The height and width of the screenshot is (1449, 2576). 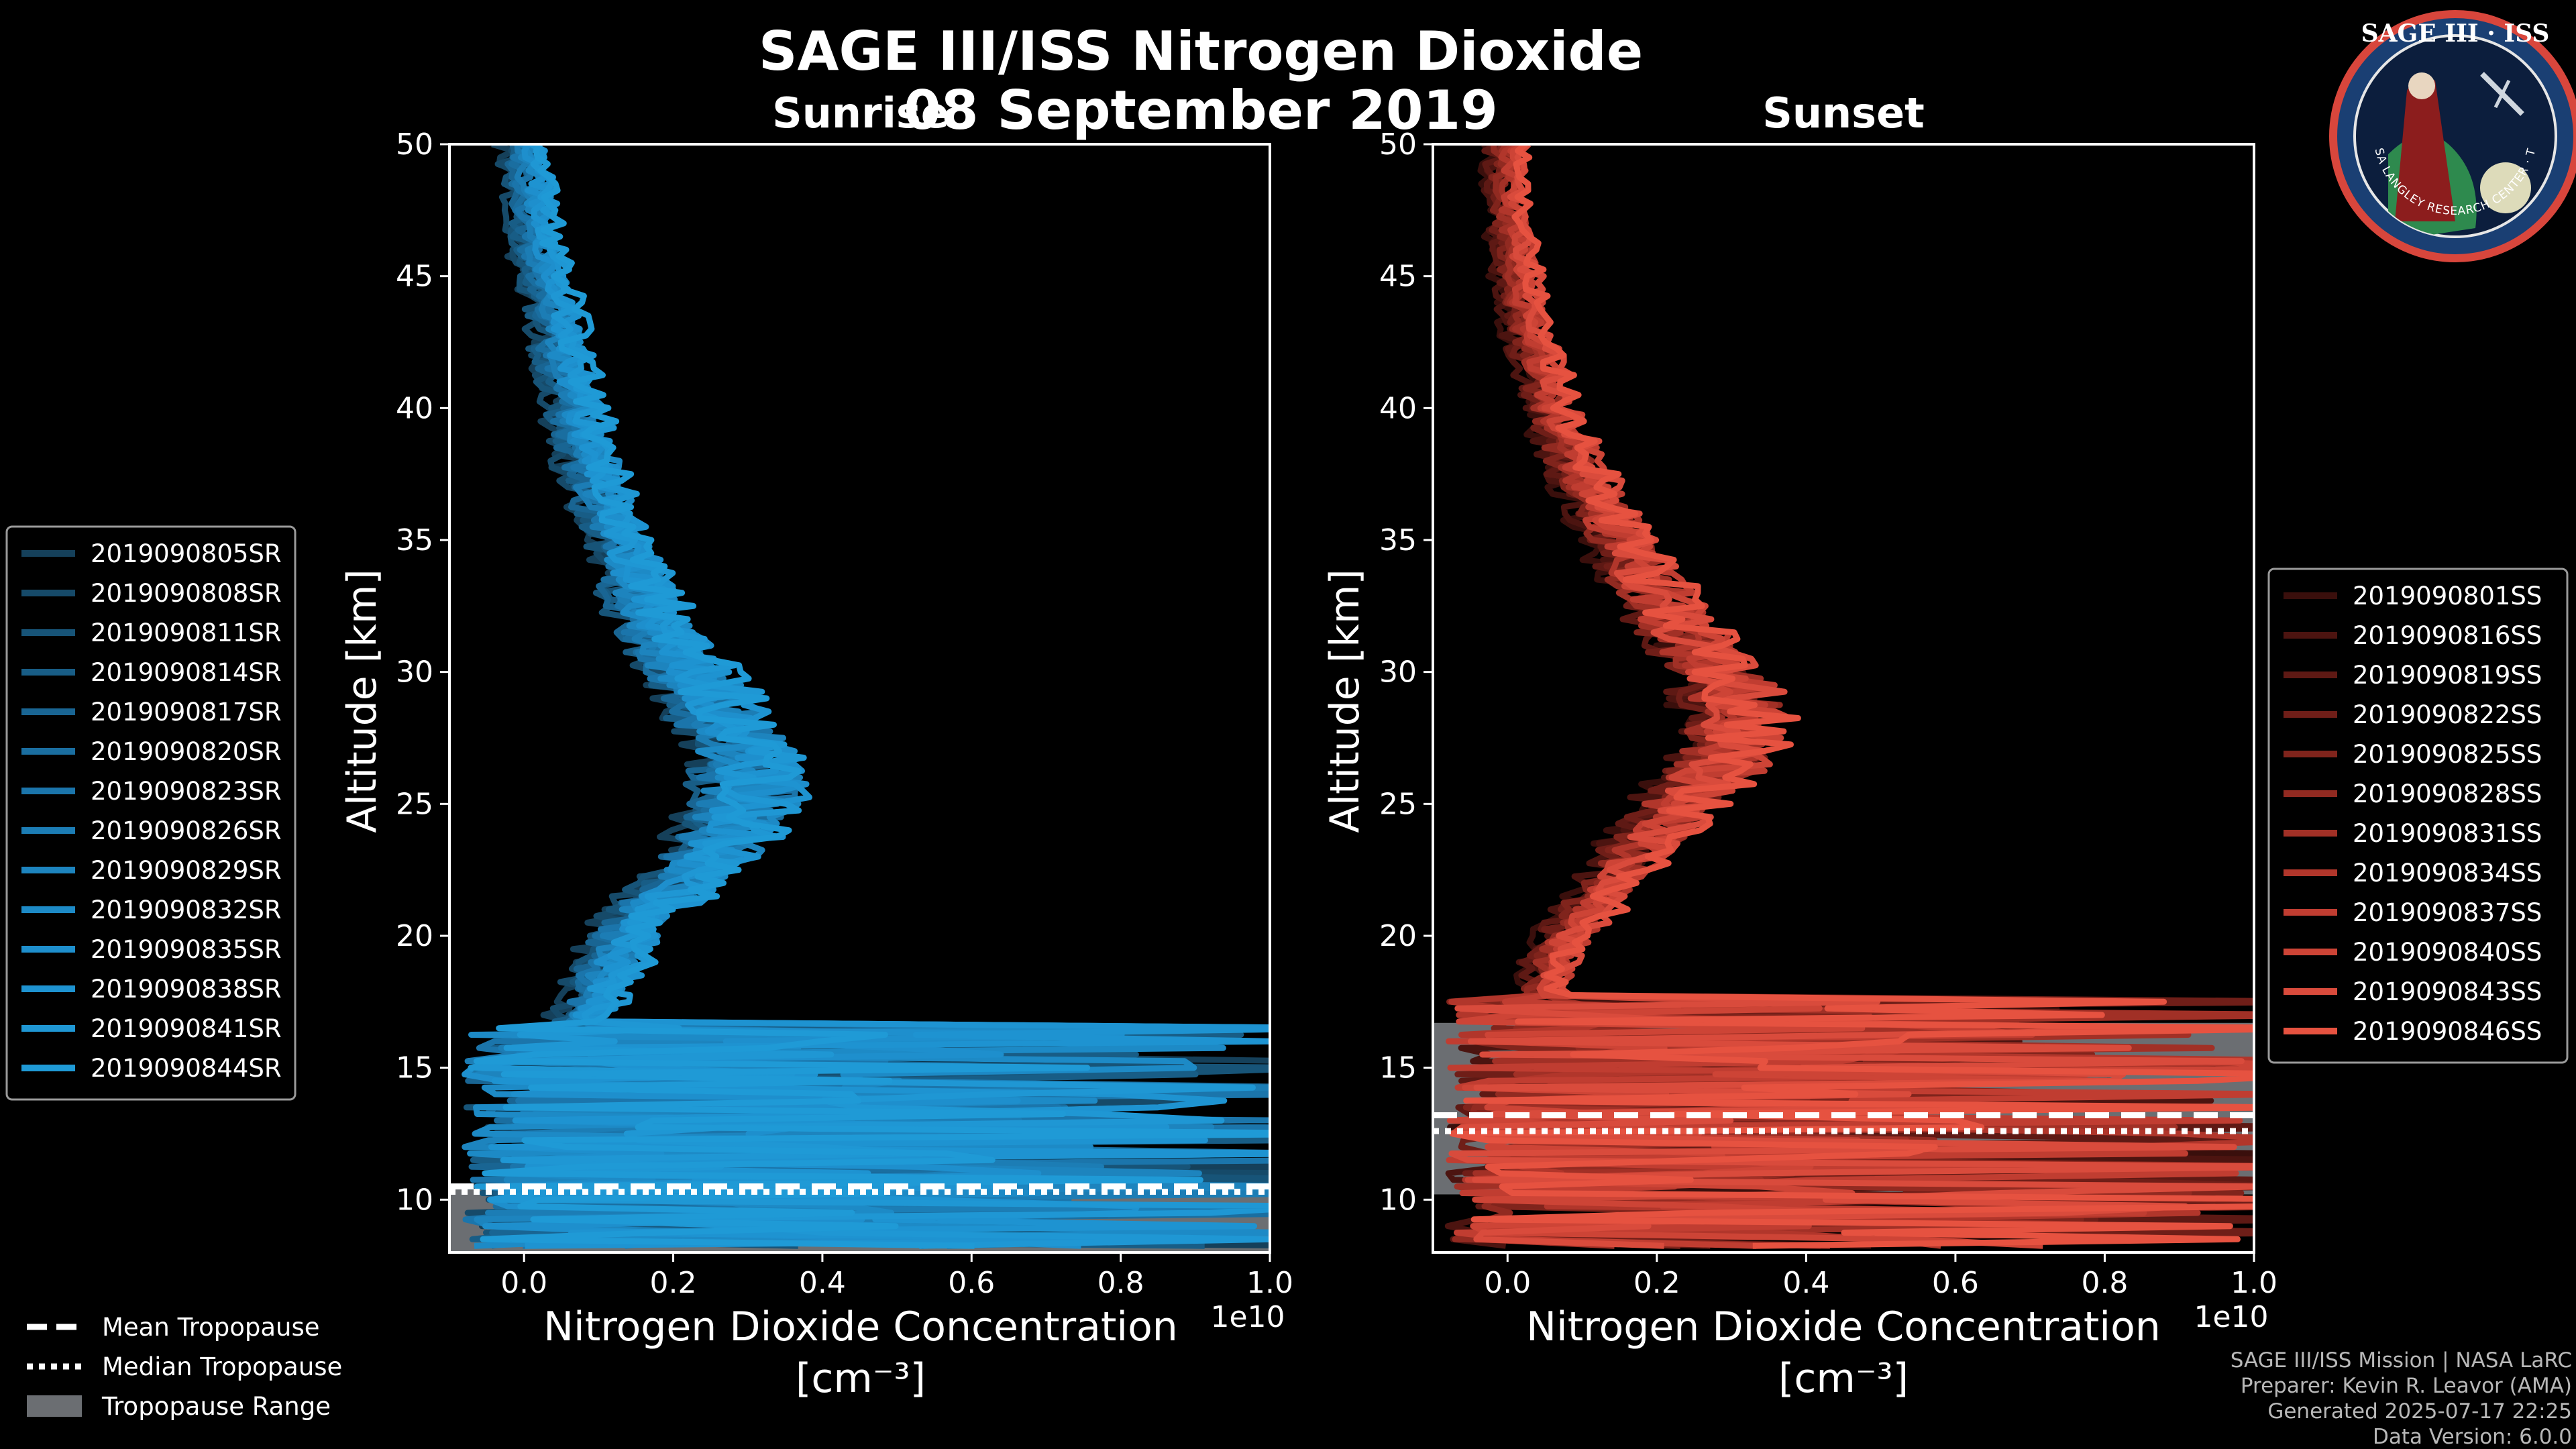 What do you see at coordinates (860, 1326) in the screenshot?
I see `sunrise-x-axis-label: Nitrogen Dioxide Concentration` at bounding box center [860, 1326].